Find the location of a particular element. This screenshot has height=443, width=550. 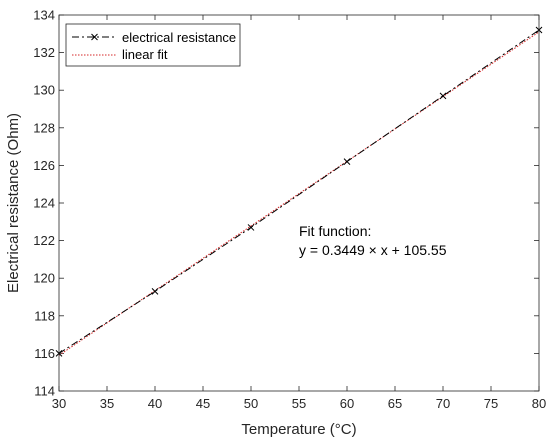

x-tick-label: 70 is located at coordinates (443, 403).